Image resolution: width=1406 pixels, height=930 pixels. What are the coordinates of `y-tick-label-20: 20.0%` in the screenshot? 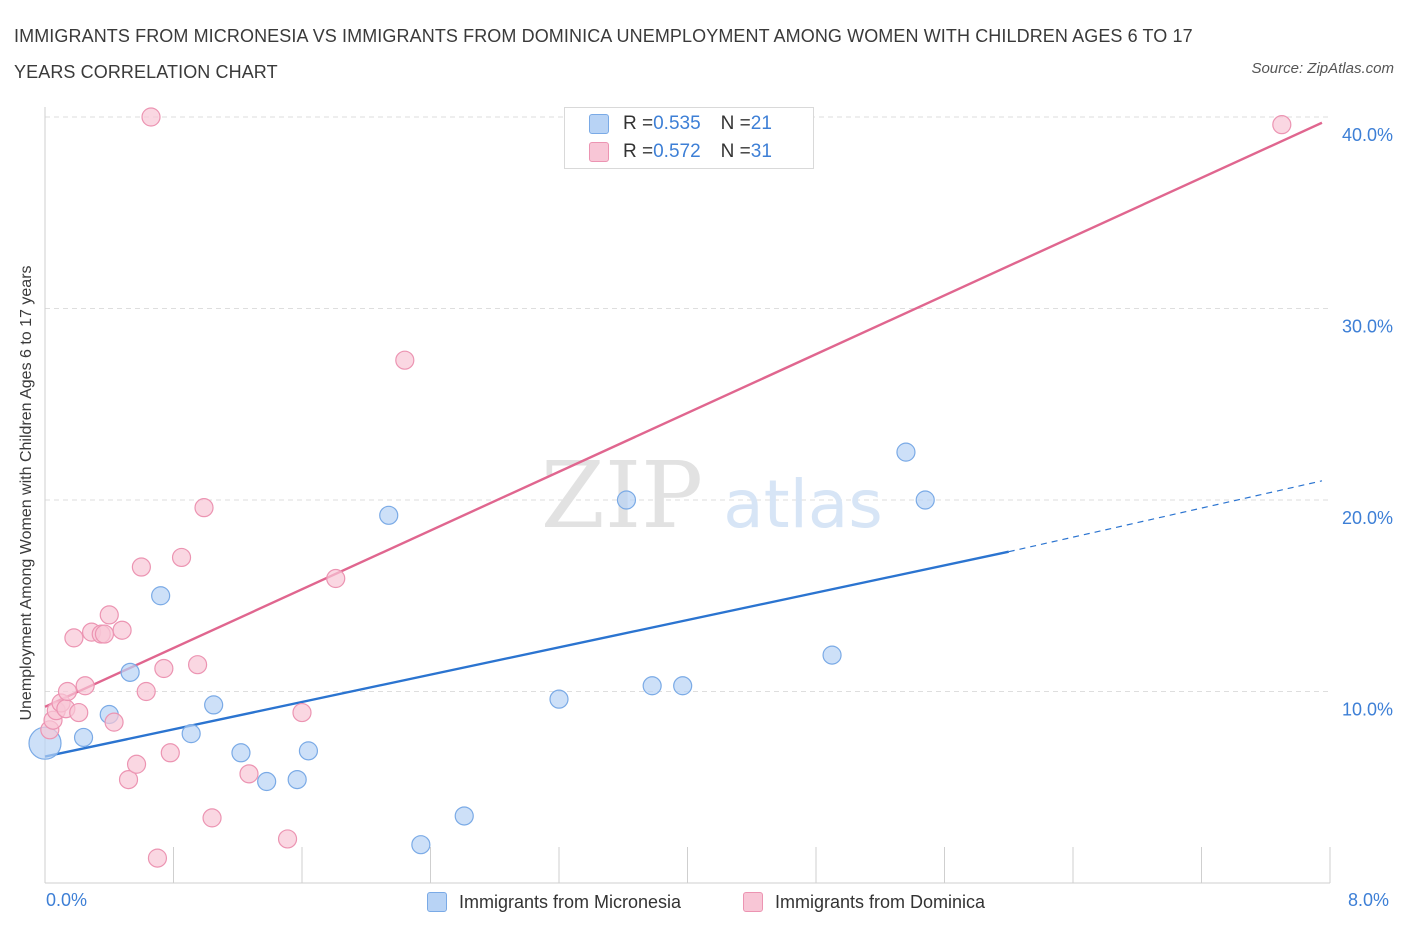 It's located at (1367, 518).